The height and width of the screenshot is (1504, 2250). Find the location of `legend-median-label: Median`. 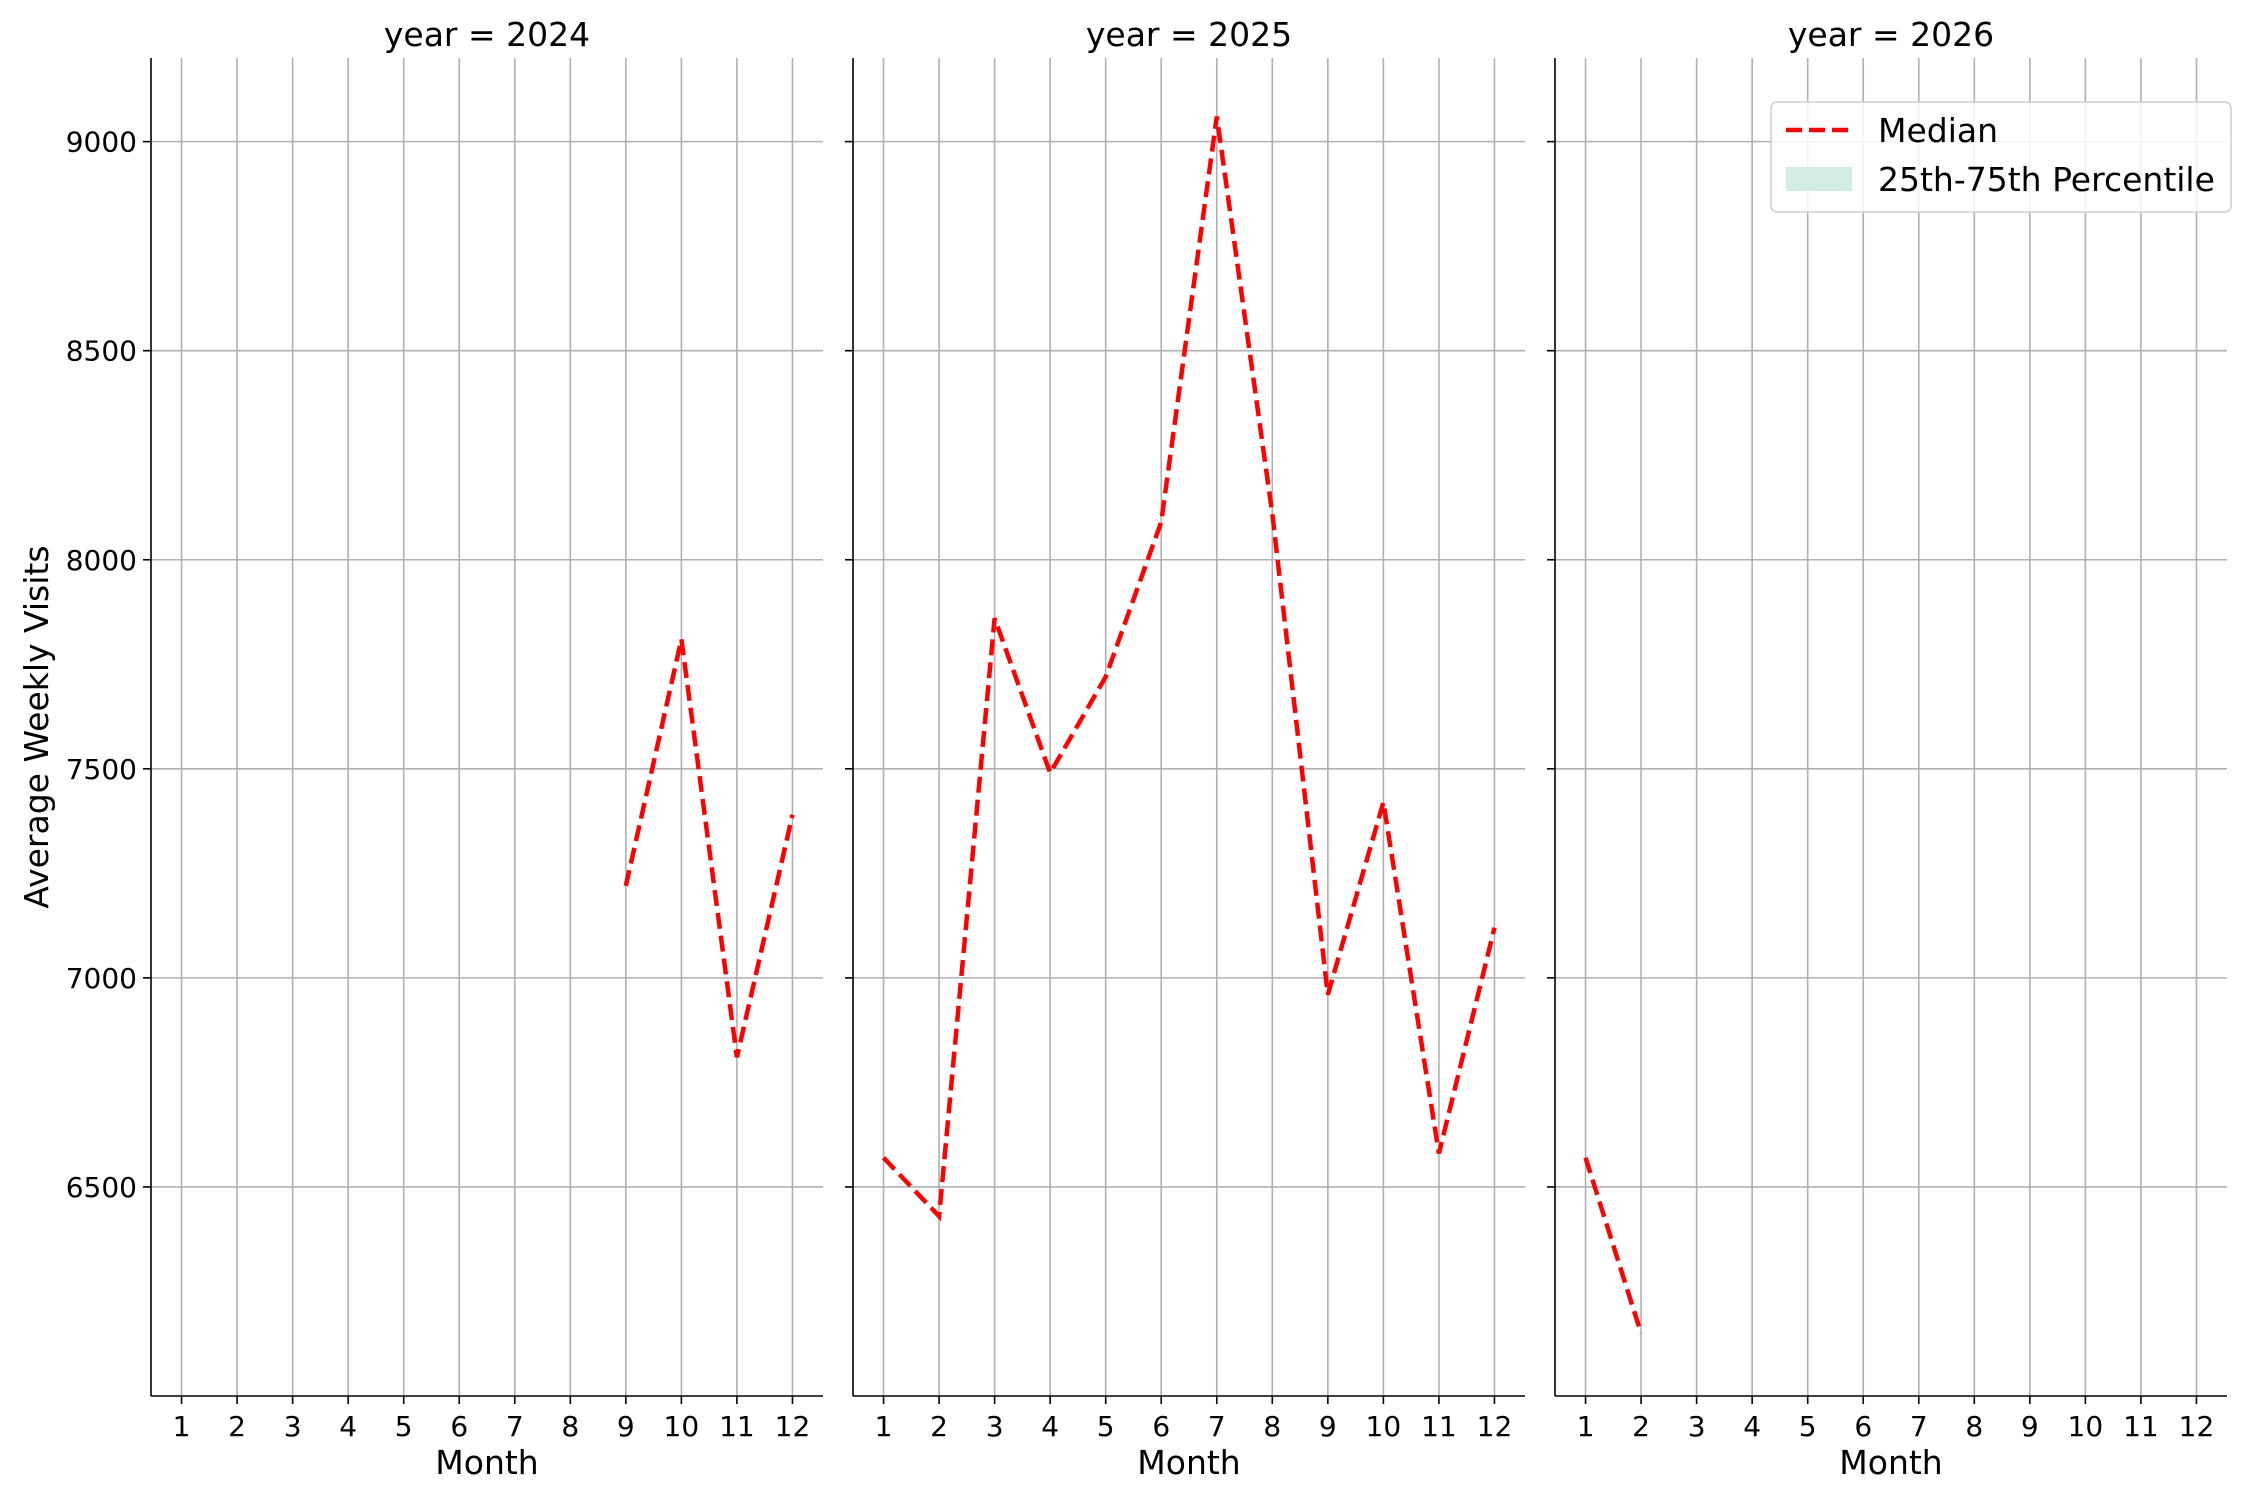

legend-median-label: Median is located at coordinates (1938, 130).